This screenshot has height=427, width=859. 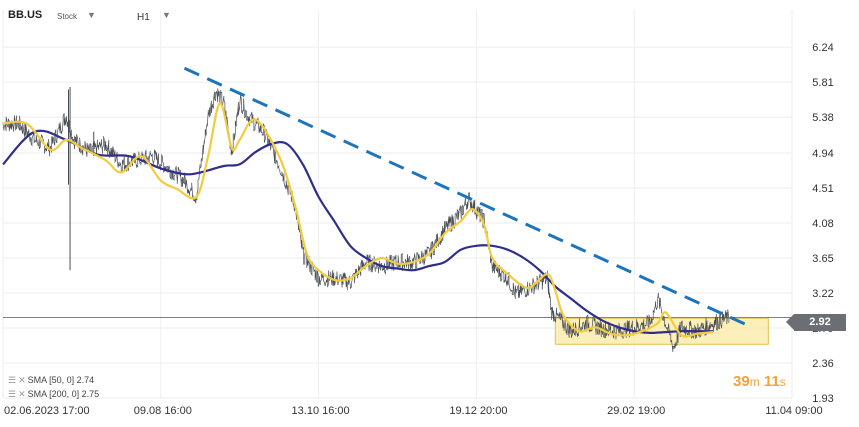 I want to click on legend-sma50-label: SMA [50, 0] 2.74, so click(x=61, y=380).